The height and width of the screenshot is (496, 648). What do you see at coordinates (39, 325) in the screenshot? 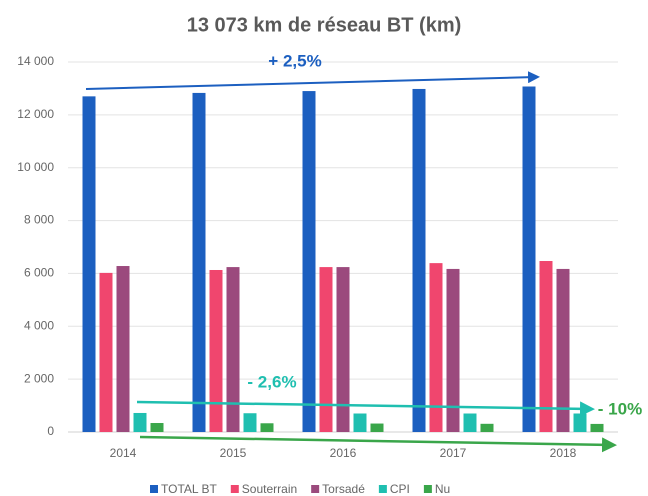
I see `y-tick-label: 4 000` at bounding box center [39, 325].